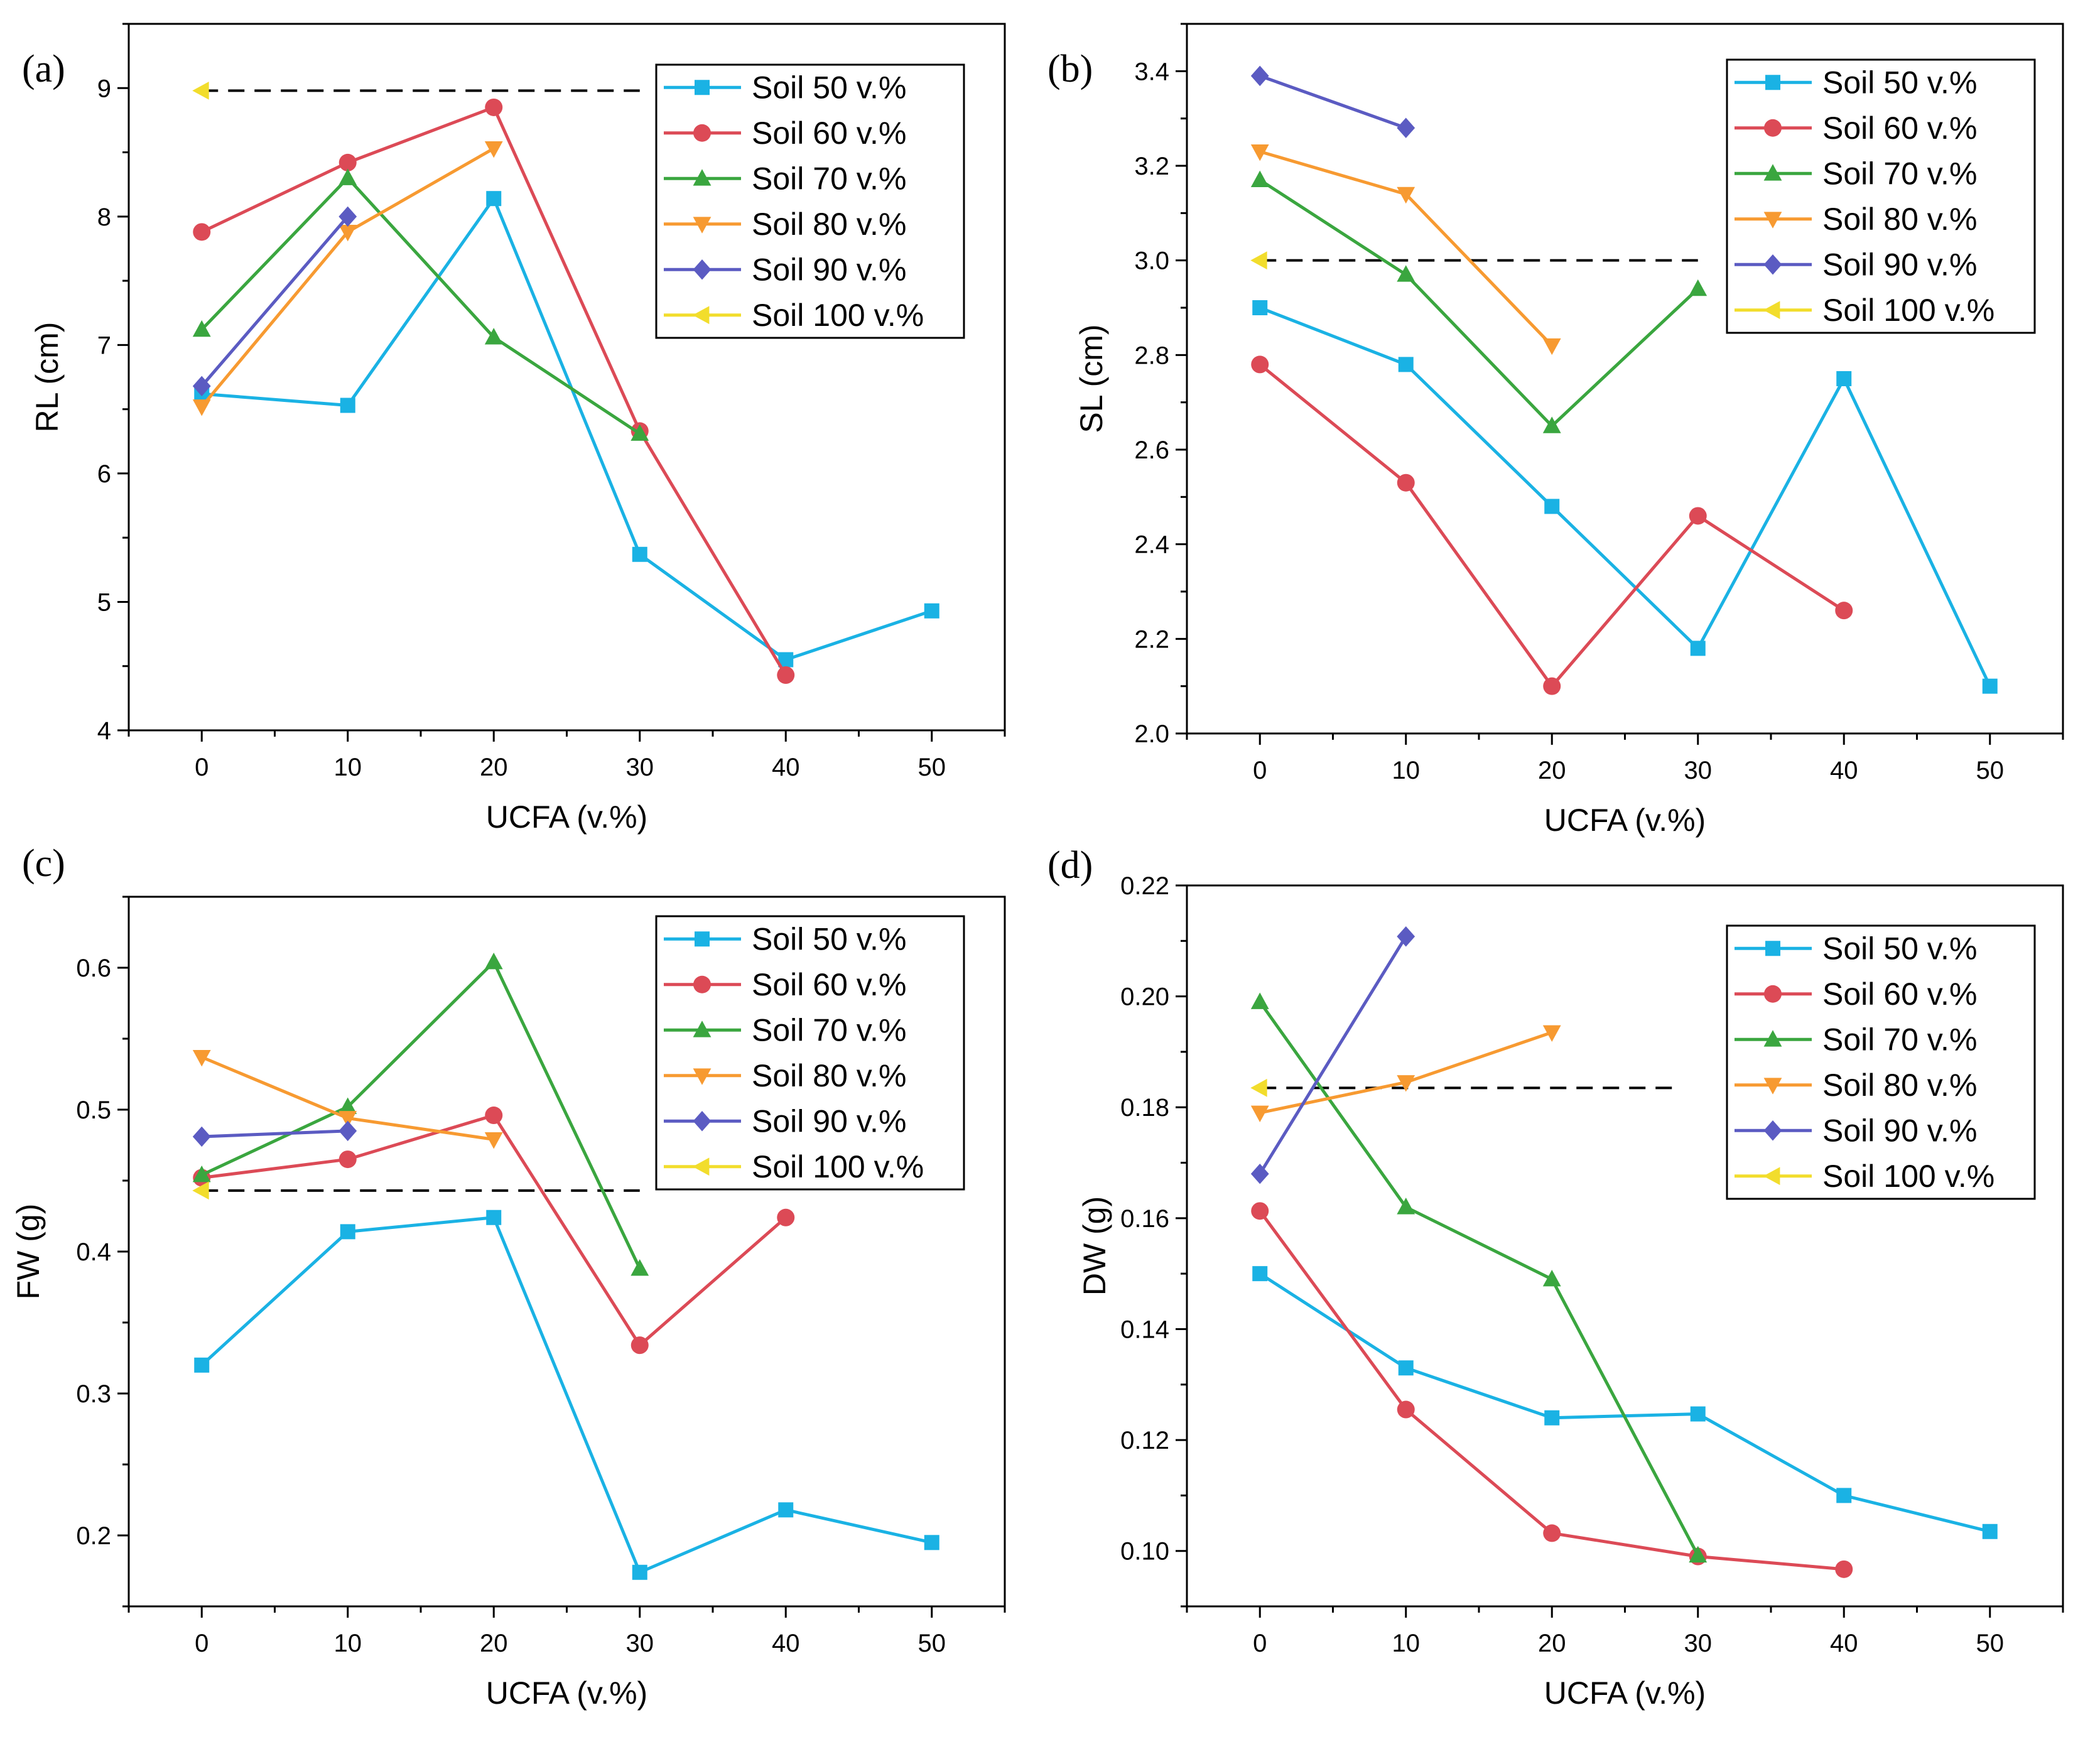 The height and width of the screenshot is (1737, 2100). I want to click on legend-entry: Soil 60 v.%, so click(1856, 994).